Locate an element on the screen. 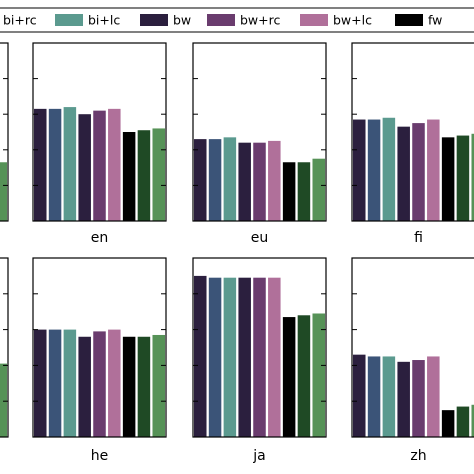 This screenshot has height=474, width=474. legend: bi+rc bi+lc bw bw+rc bw+lc fw is located at coordinates (237, 20).